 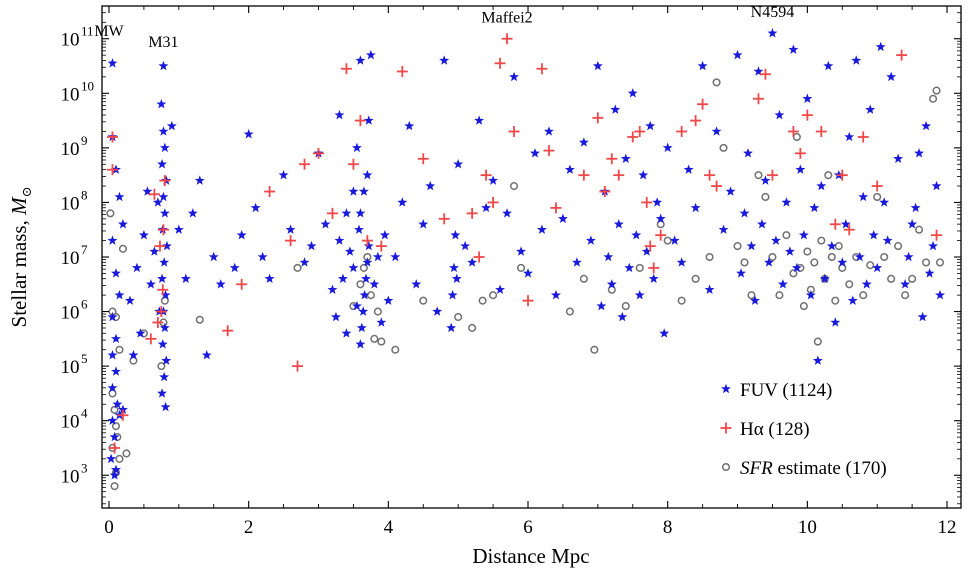 I want to click on x-tick-label: 2, so click(x=249, y=527).